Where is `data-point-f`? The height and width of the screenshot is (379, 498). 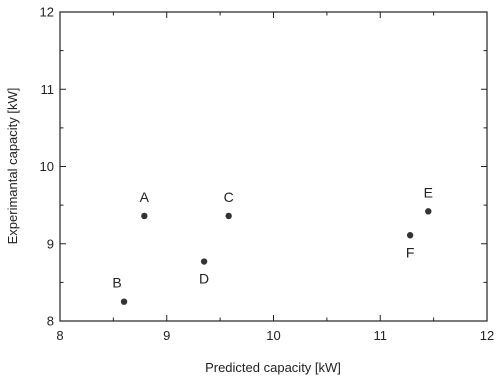 data-point-f is located at coordinates (410, 235).